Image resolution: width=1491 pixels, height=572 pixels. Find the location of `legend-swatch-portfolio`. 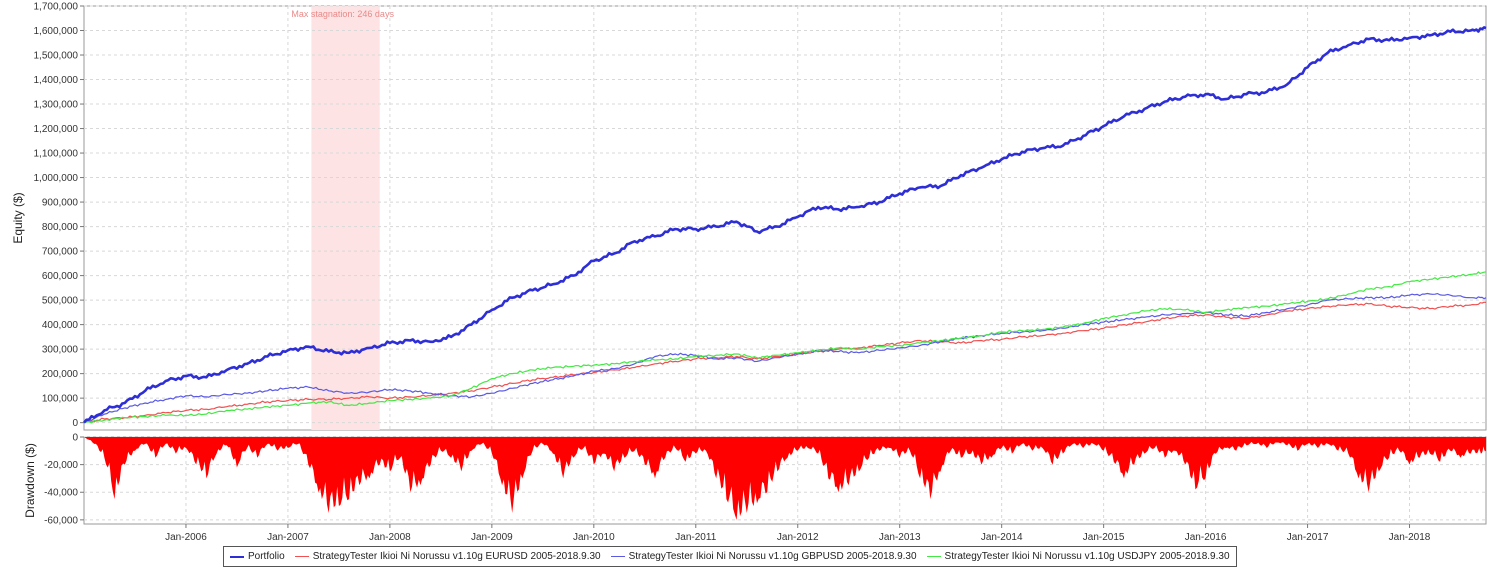

legend-swatch-portfolio is located at coordinates (237, 556).